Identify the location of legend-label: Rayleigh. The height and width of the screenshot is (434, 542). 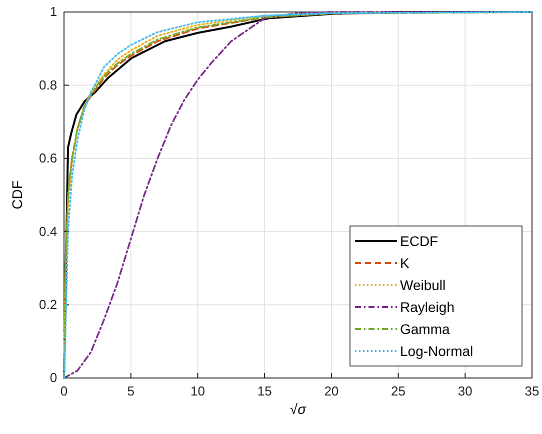
(427, 306).